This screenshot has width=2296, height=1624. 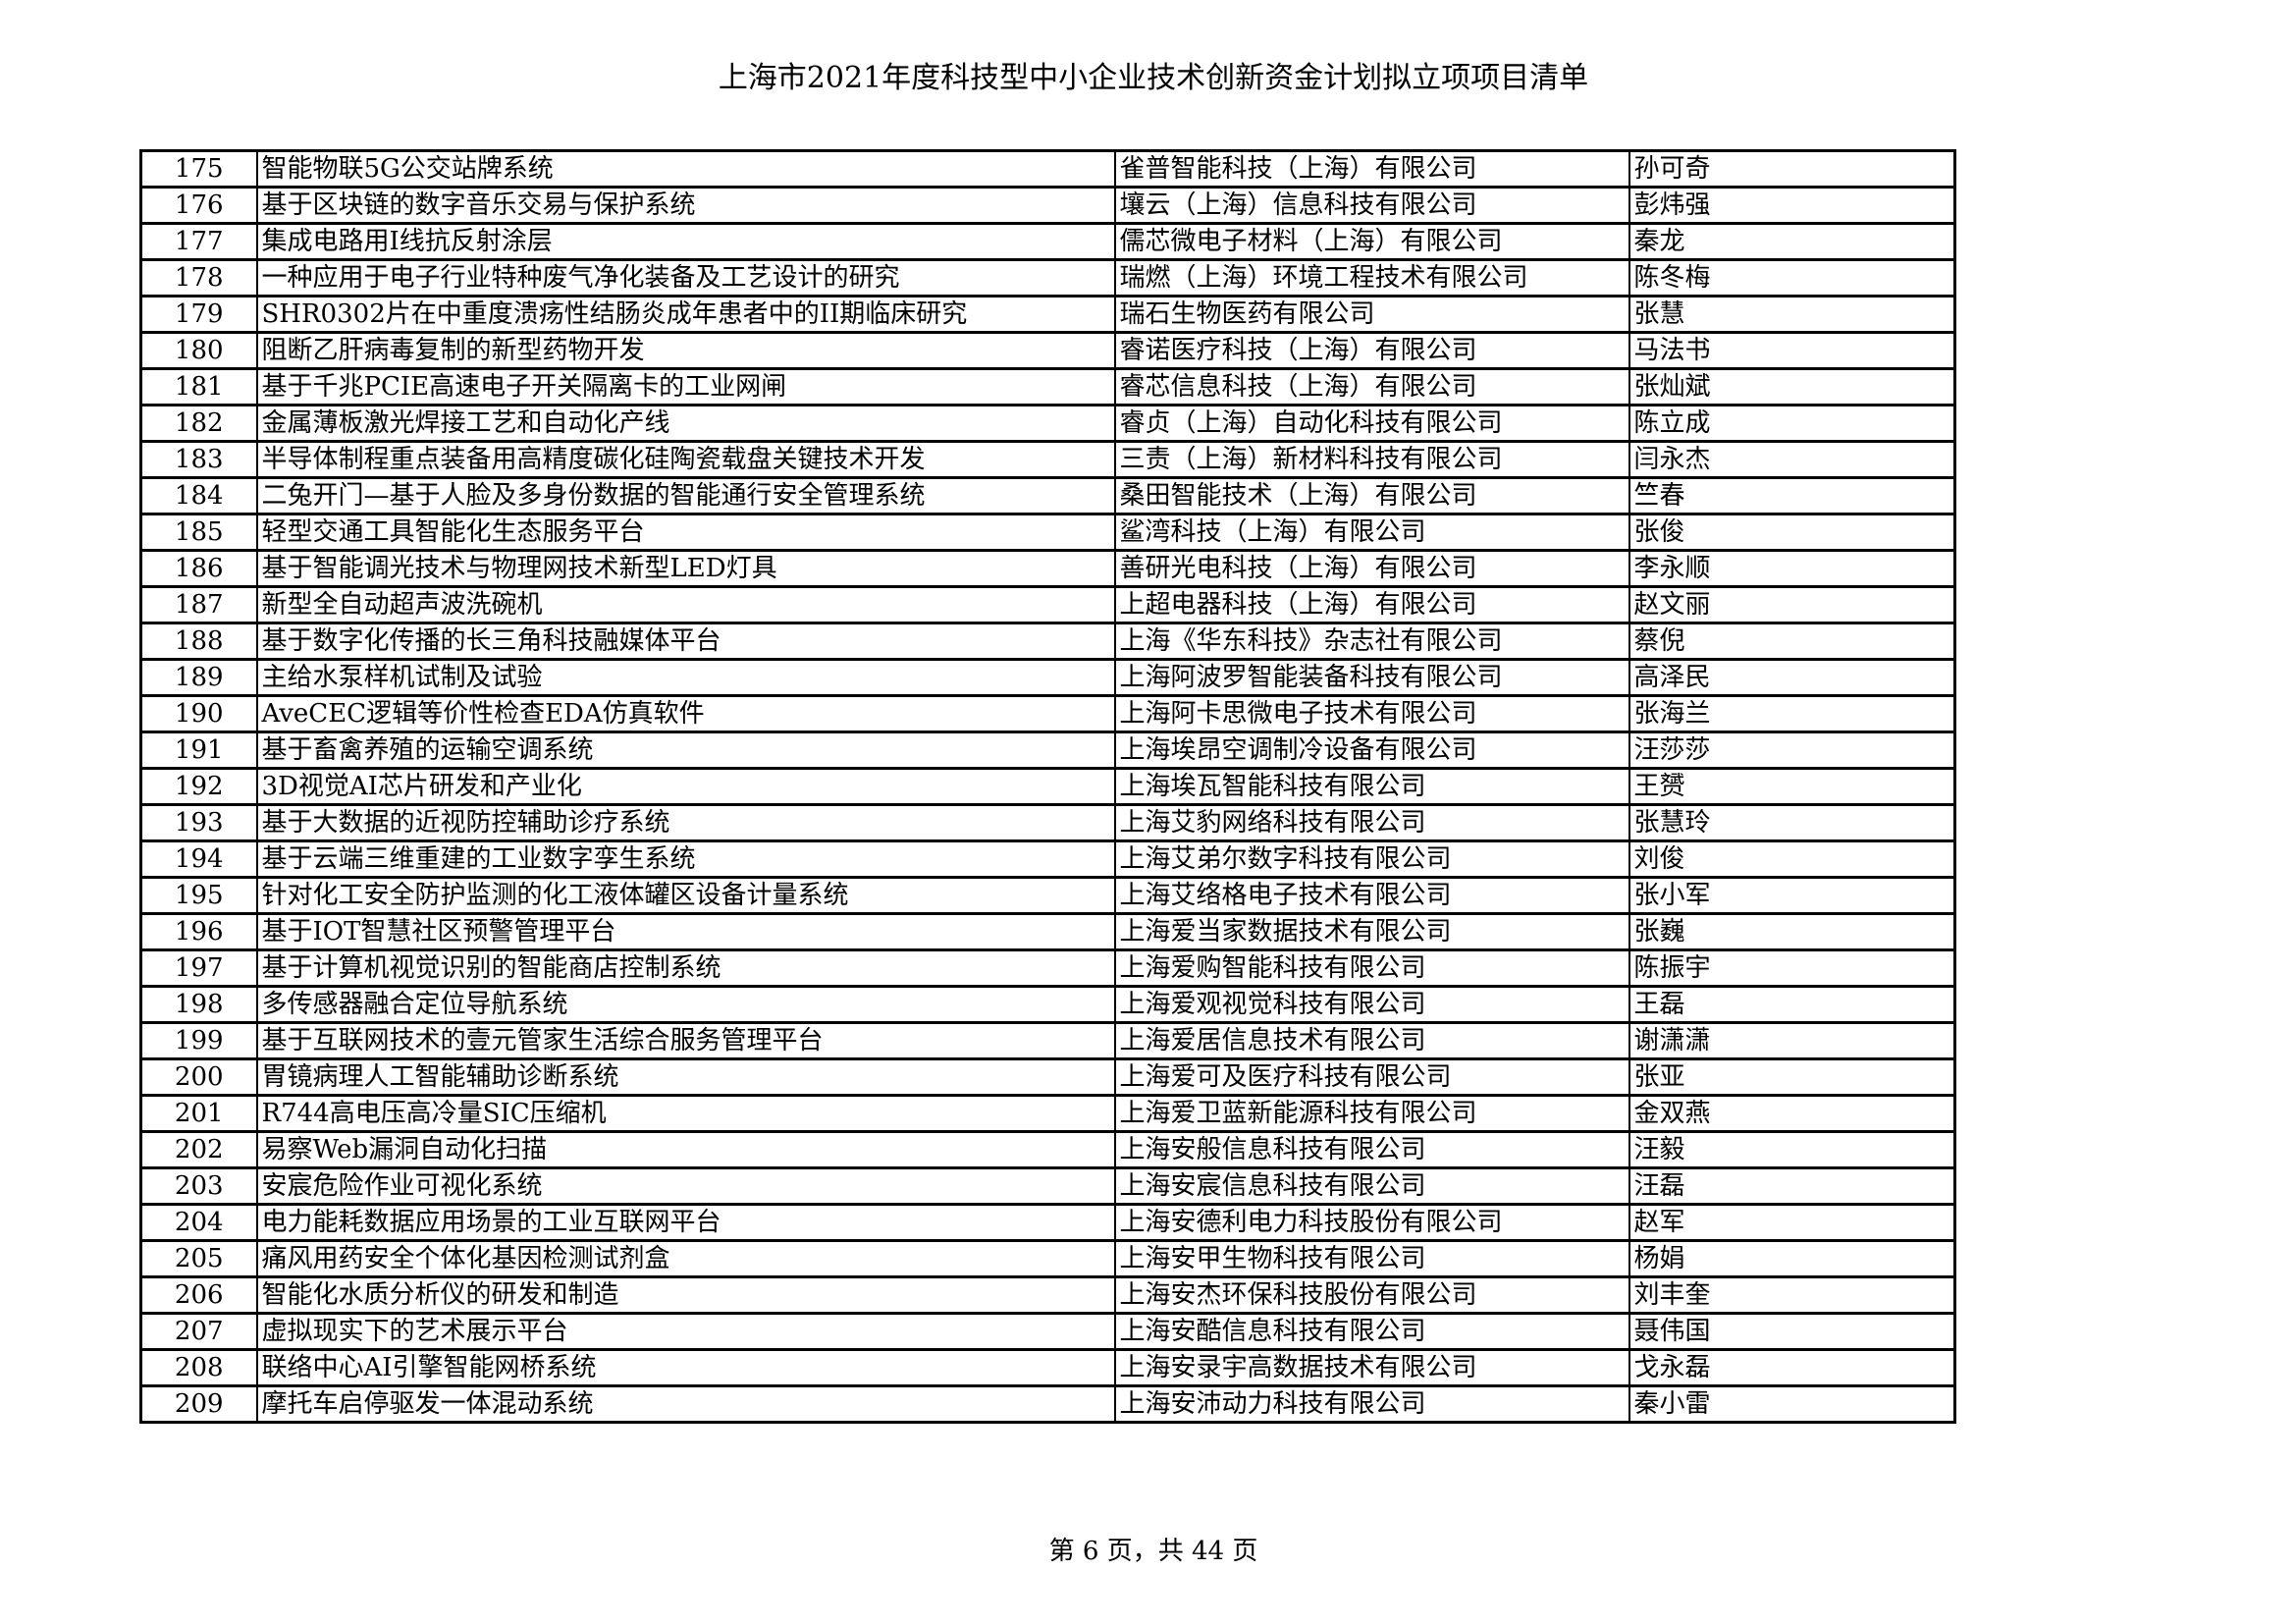 What do you see at coordinates (1792, 533) in the screenshot?
I see `project-leader: 张俊` at bounding box center [1792, 533].